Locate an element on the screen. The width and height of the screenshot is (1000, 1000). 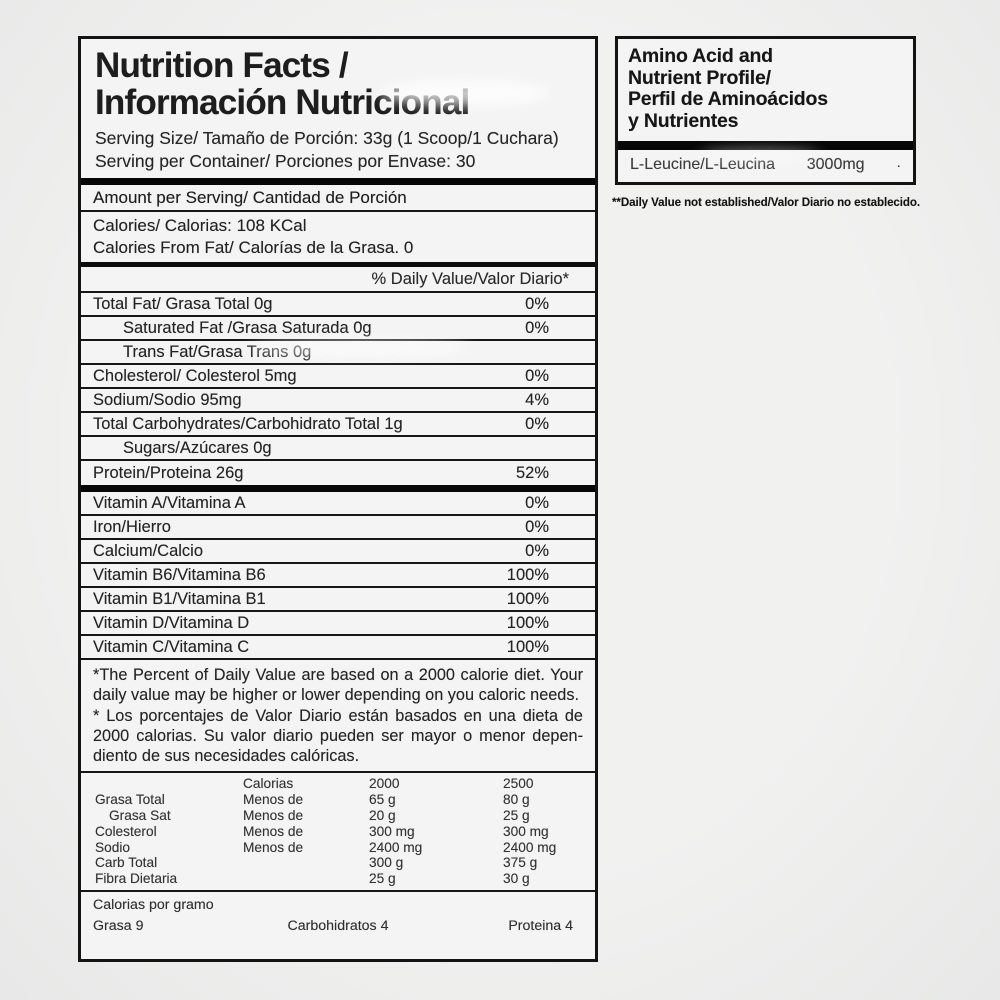
vitamin-row-b1: Vitamin B1/Vitamina B1 100% is located at coordinates (338, 600).